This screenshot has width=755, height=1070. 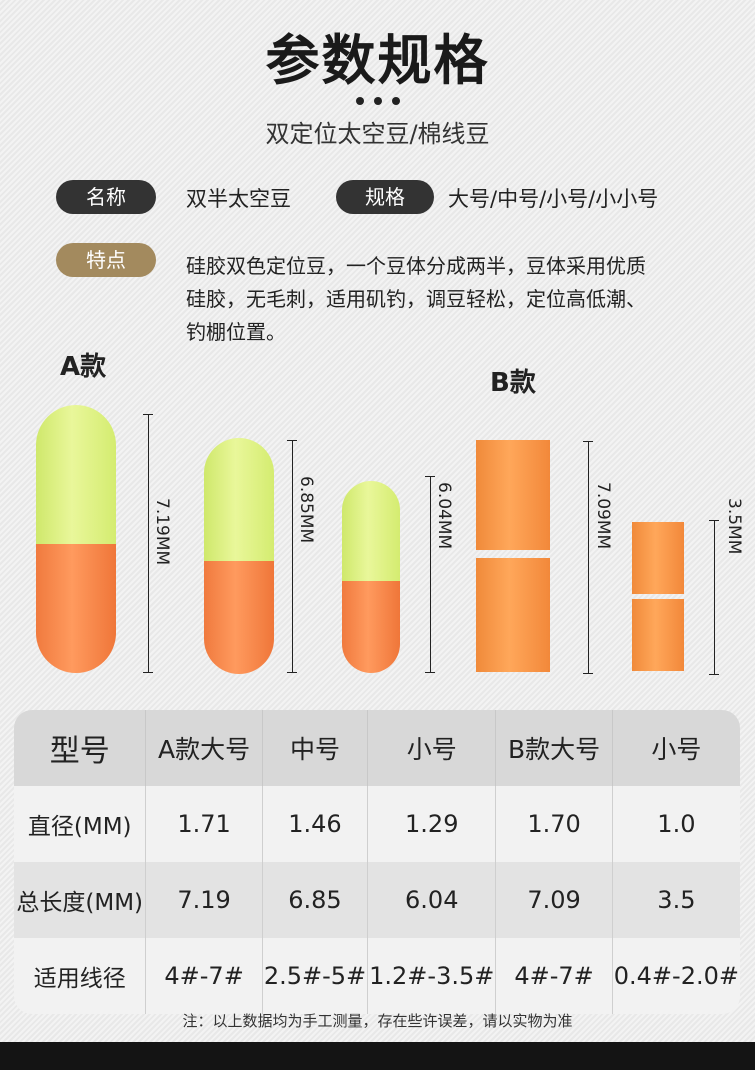 What do you see at coordinates (658, 635) in the screenshot?
I see `block-b-small-bottom` at bounding box center [658, 635].